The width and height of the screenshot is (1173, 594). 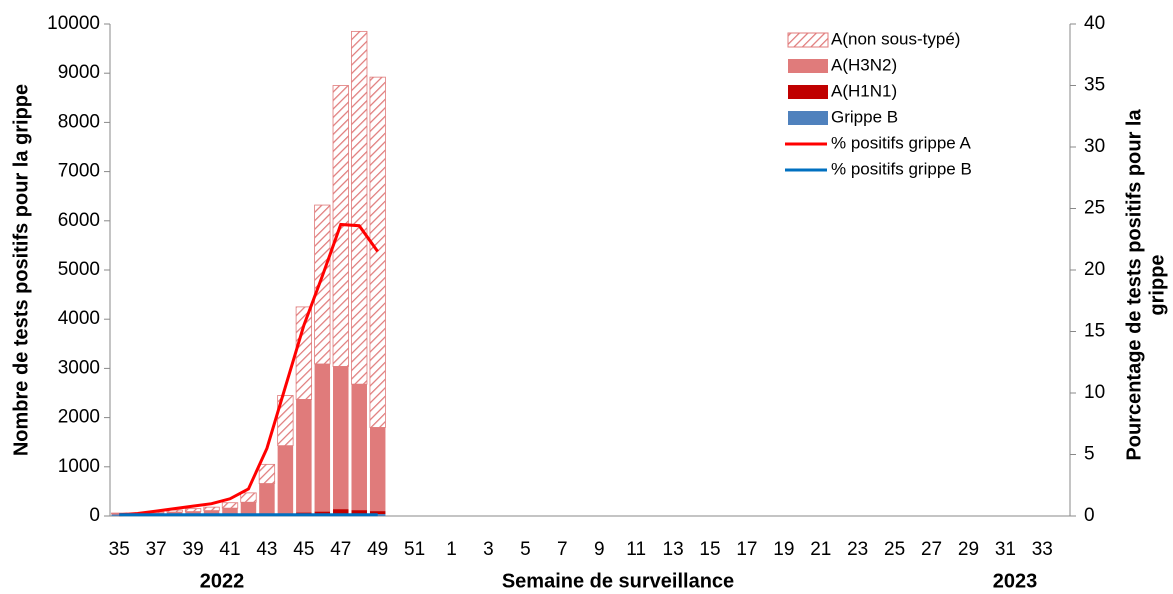 I want to click on x-tick-label: 9, so click(x=599, y=549).